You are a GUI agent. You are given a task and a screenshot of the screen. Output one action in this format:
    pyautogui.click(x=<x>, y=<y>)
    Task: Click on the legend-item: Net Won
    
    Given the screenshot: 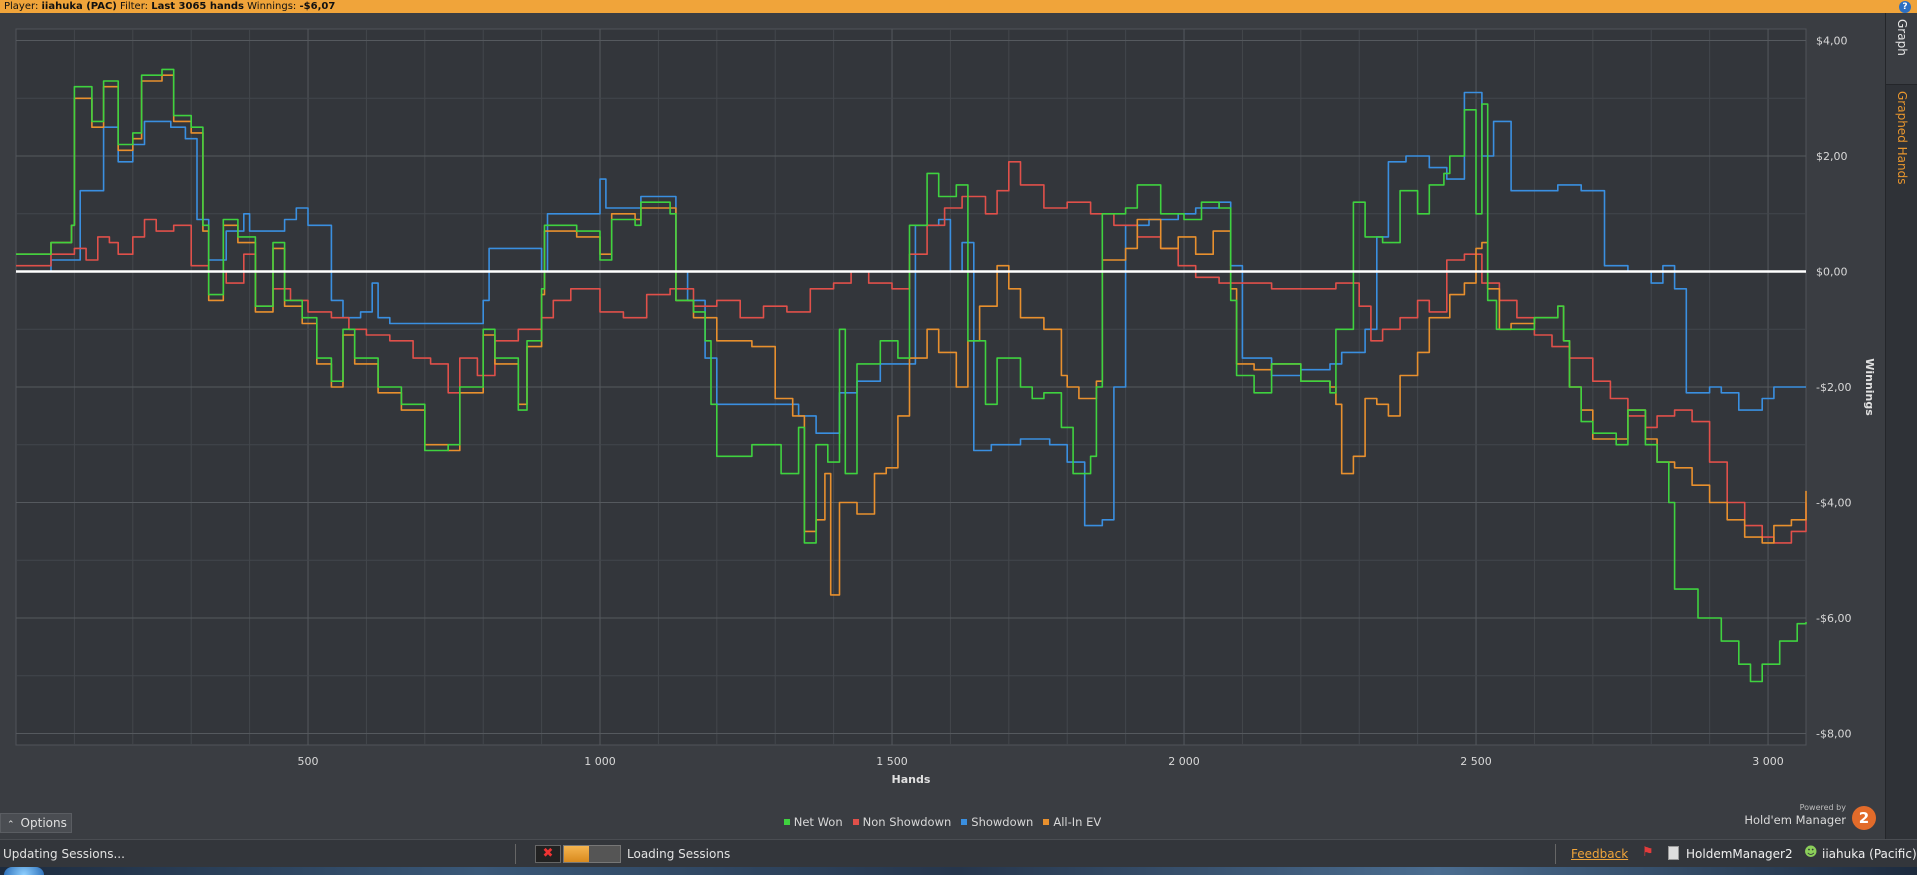 What is the action you would take?
    pyautogui.click(x=813, y=822)
    